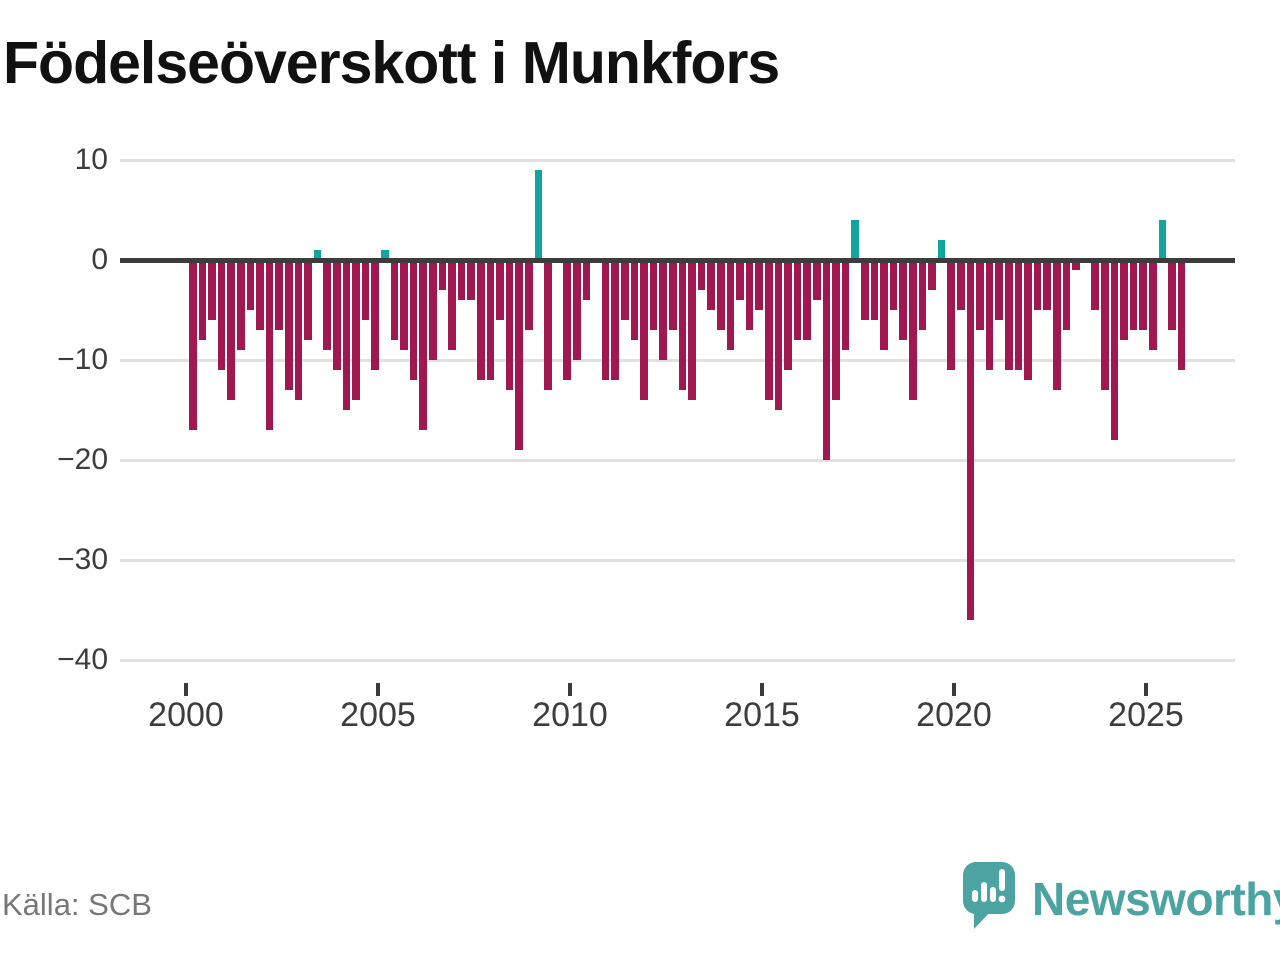  What do you see at coordinates (797, 300) in the screenshot?
I see `bar-2015-Q4` at bounding box center [797, 300].